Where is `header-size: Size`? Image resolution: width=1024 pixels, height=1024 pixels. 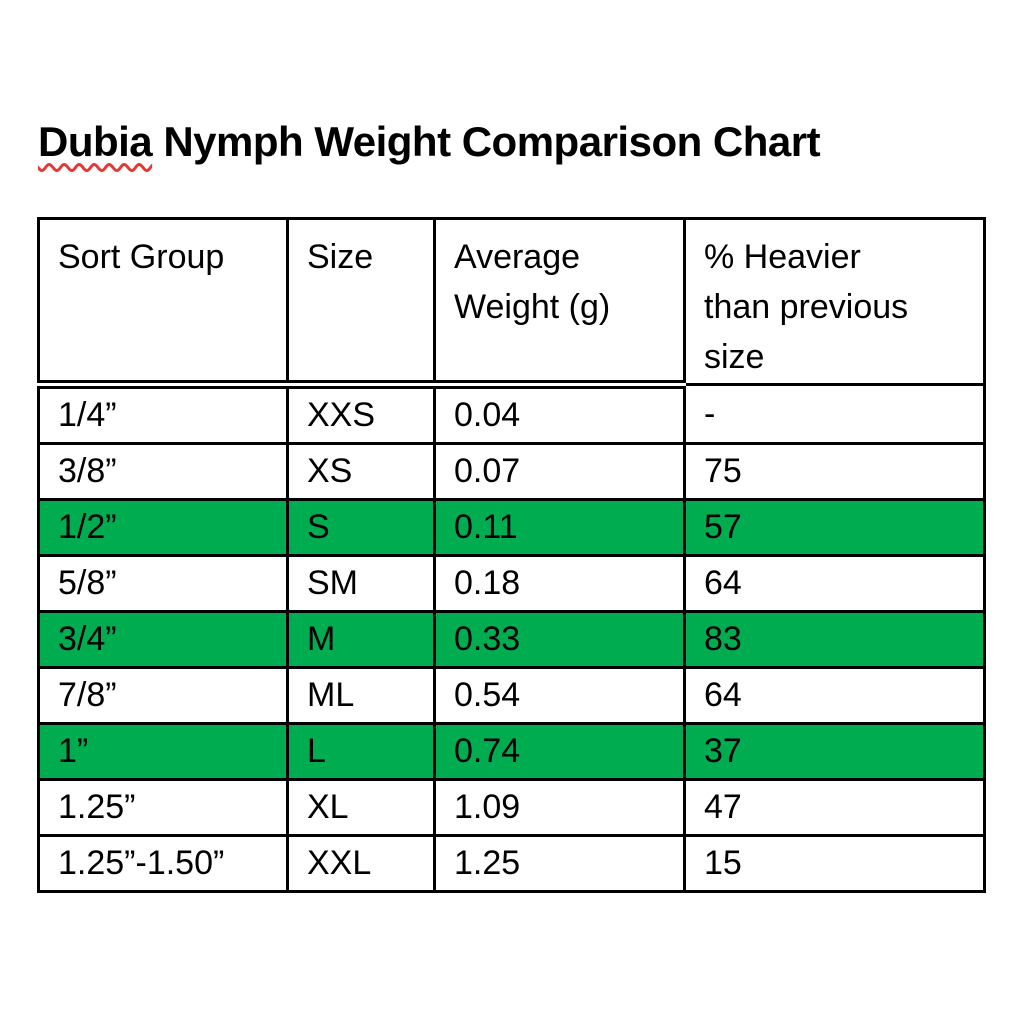 header-size: Size is located at coordinates (361, 303).